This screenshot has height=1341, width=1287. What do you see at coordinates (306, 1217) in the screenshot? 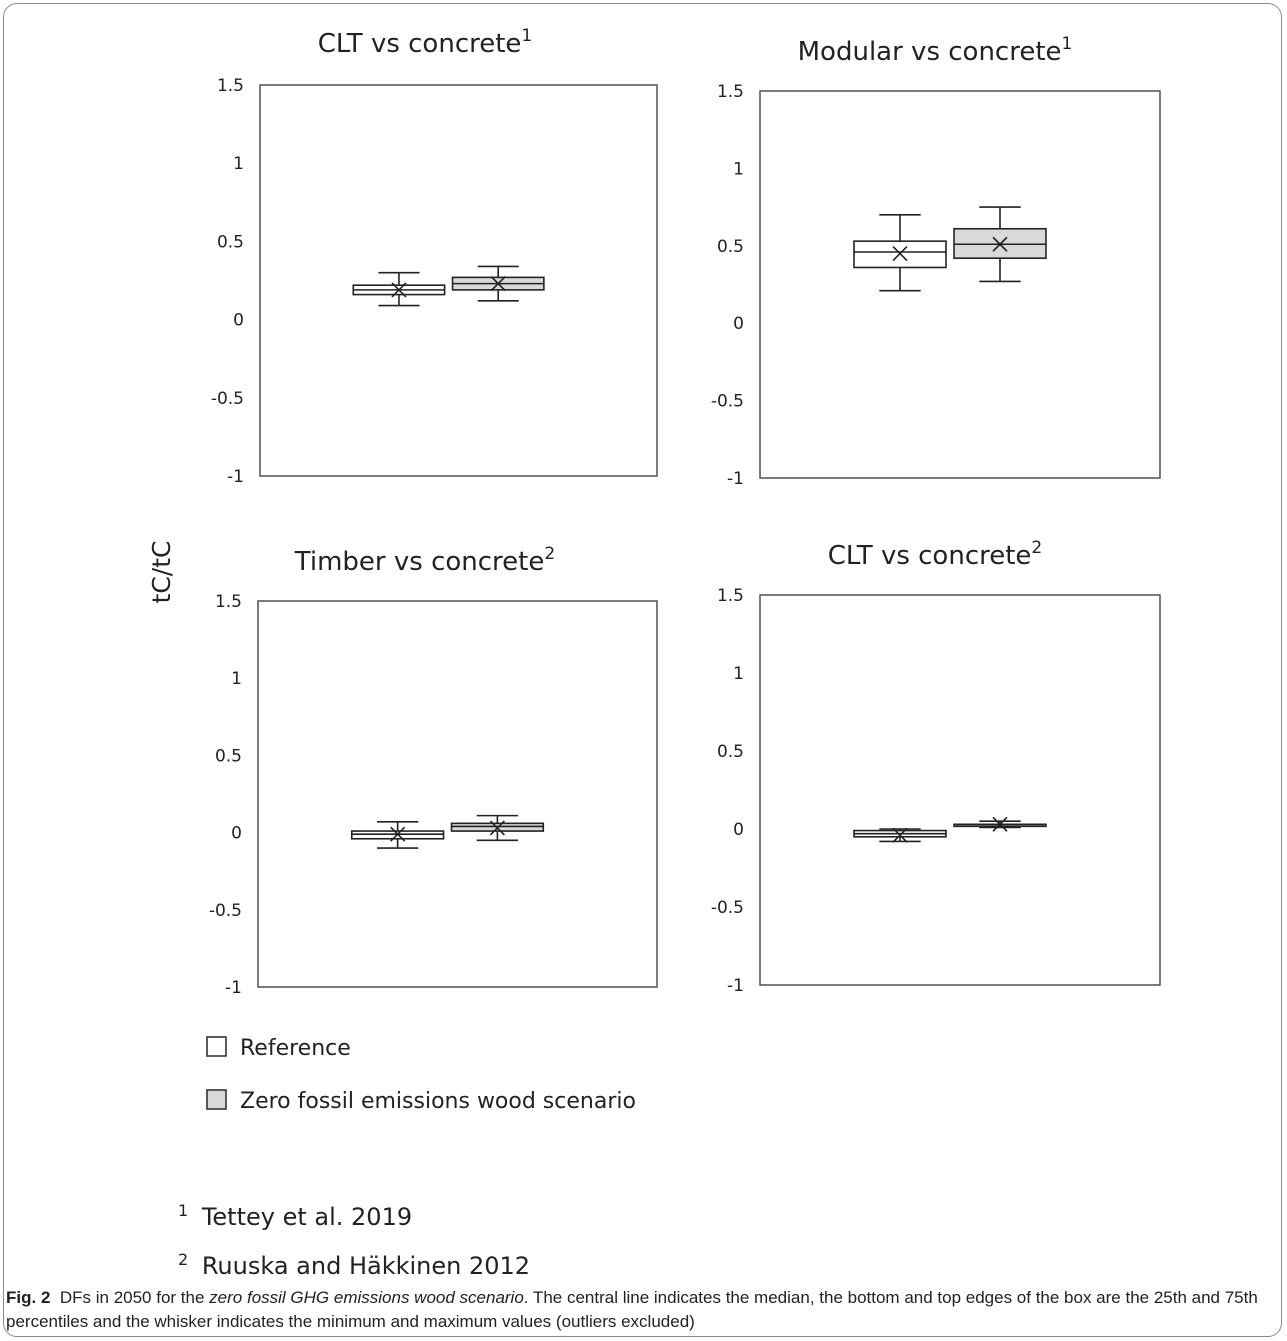
I see `footnote-1-text: Tettey et al. 2019` at bounding box center [306, 1217].